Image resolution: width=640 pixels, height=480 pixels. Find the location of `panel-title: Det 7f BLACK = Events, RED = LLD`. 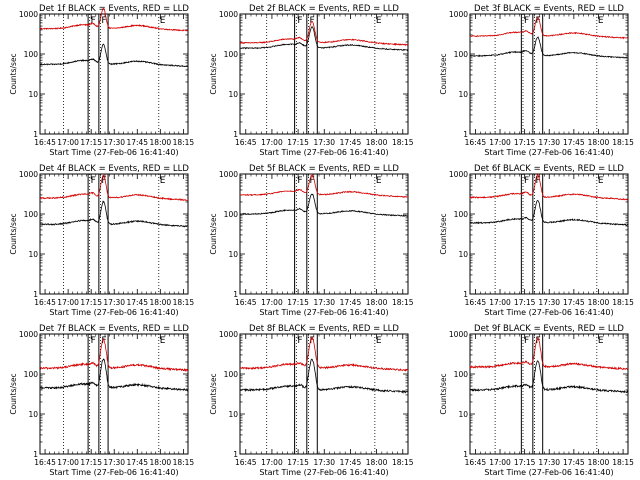

panel-title: Det 7f BLACK = Events, RED = LLD is located at coordinates (114, 329).